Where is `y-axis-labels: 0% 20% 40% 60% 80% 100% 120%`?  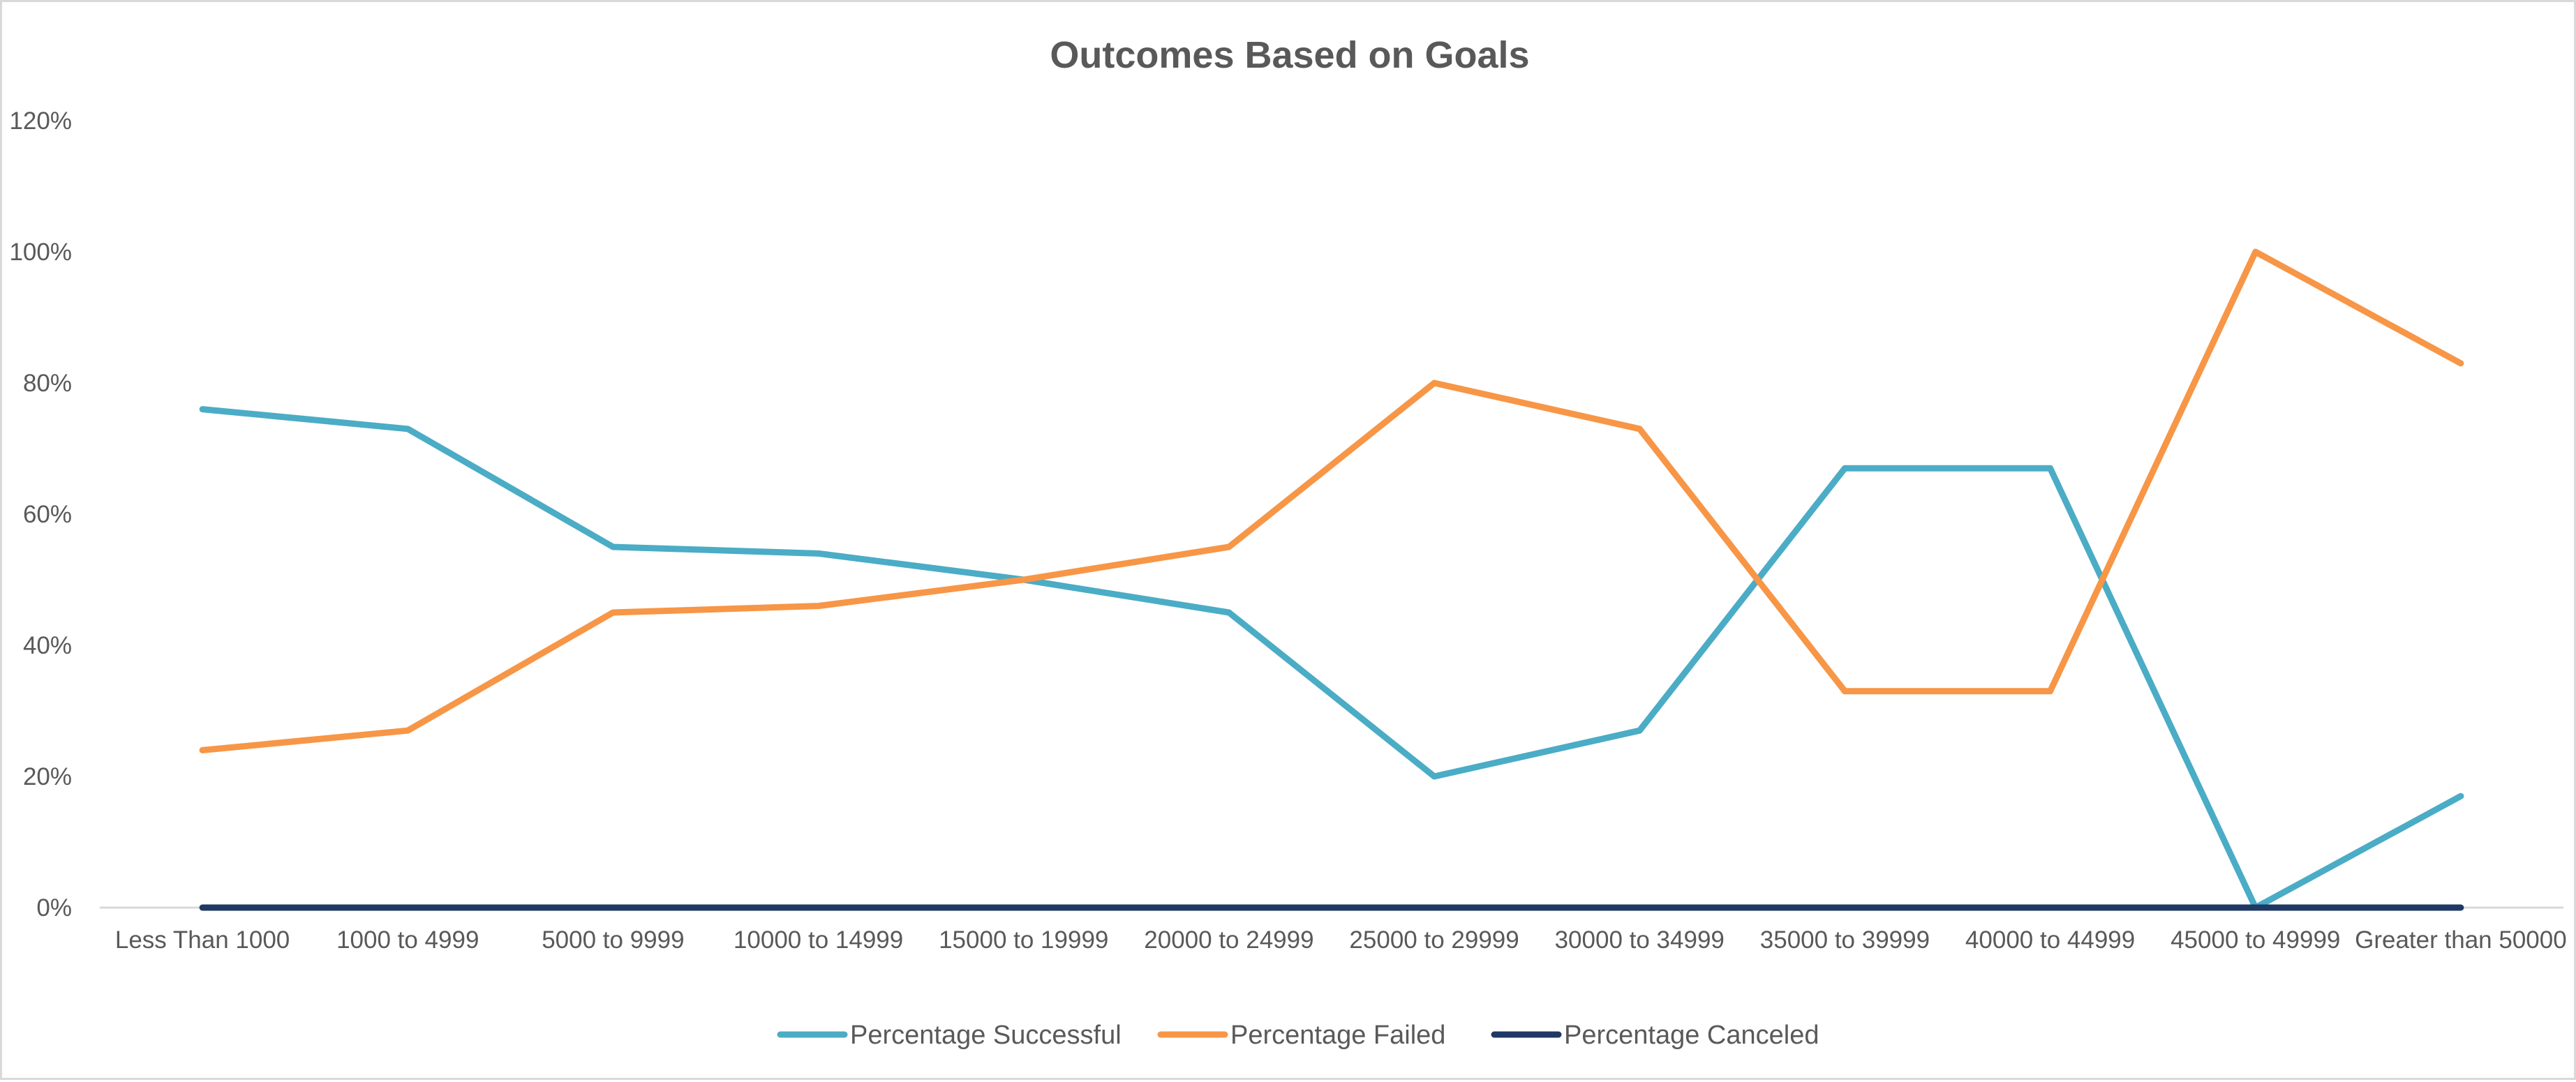
y-axis-labels: 0% 20% 40% 60% 80% 100% 120% is located at coordinates (40, 514).